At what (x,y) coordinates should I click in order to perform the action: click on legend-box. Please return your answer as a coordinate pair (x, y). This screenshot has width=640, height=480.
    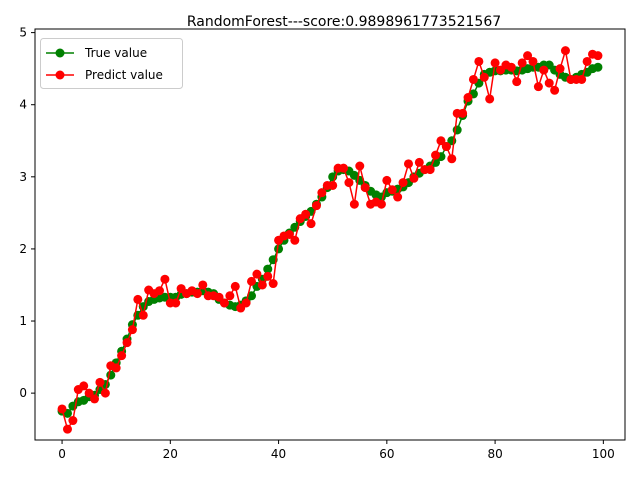
    Looking at the image, I should click on (111, 63).